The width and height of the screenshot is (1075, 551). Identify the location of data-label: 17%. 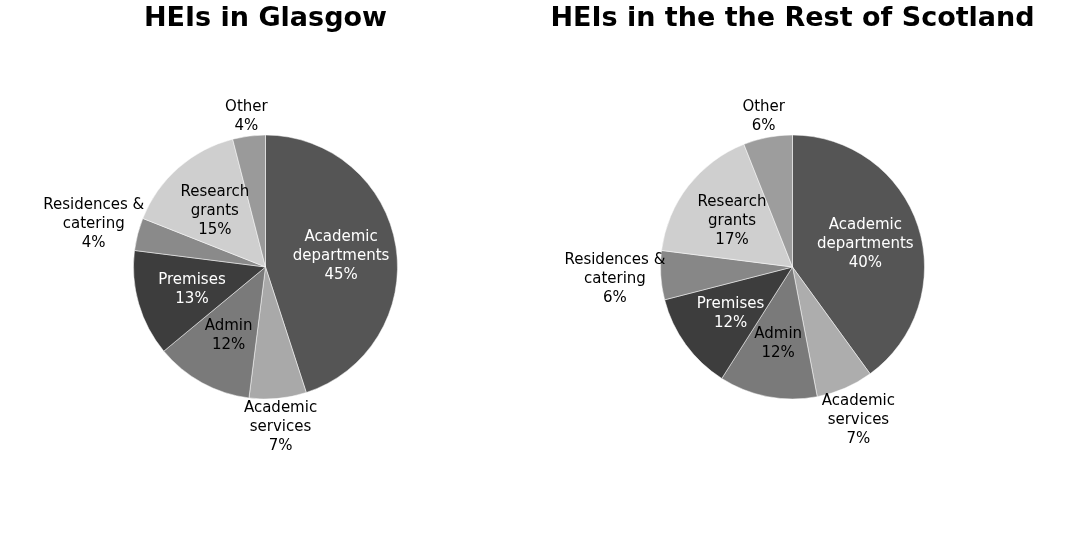
(732, 239).